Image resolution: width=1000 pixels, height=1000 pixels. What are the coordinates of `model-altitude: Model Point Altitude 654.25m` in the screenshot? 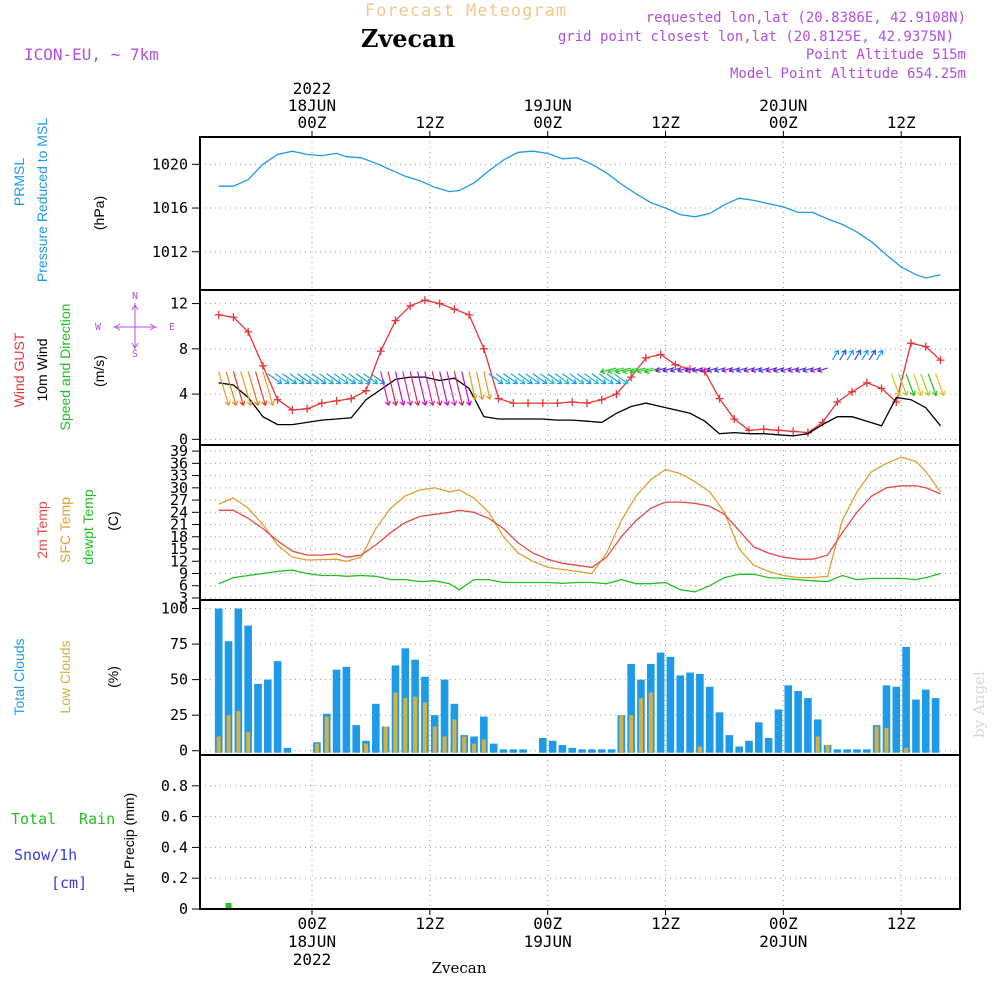 It's located at (848, 74).